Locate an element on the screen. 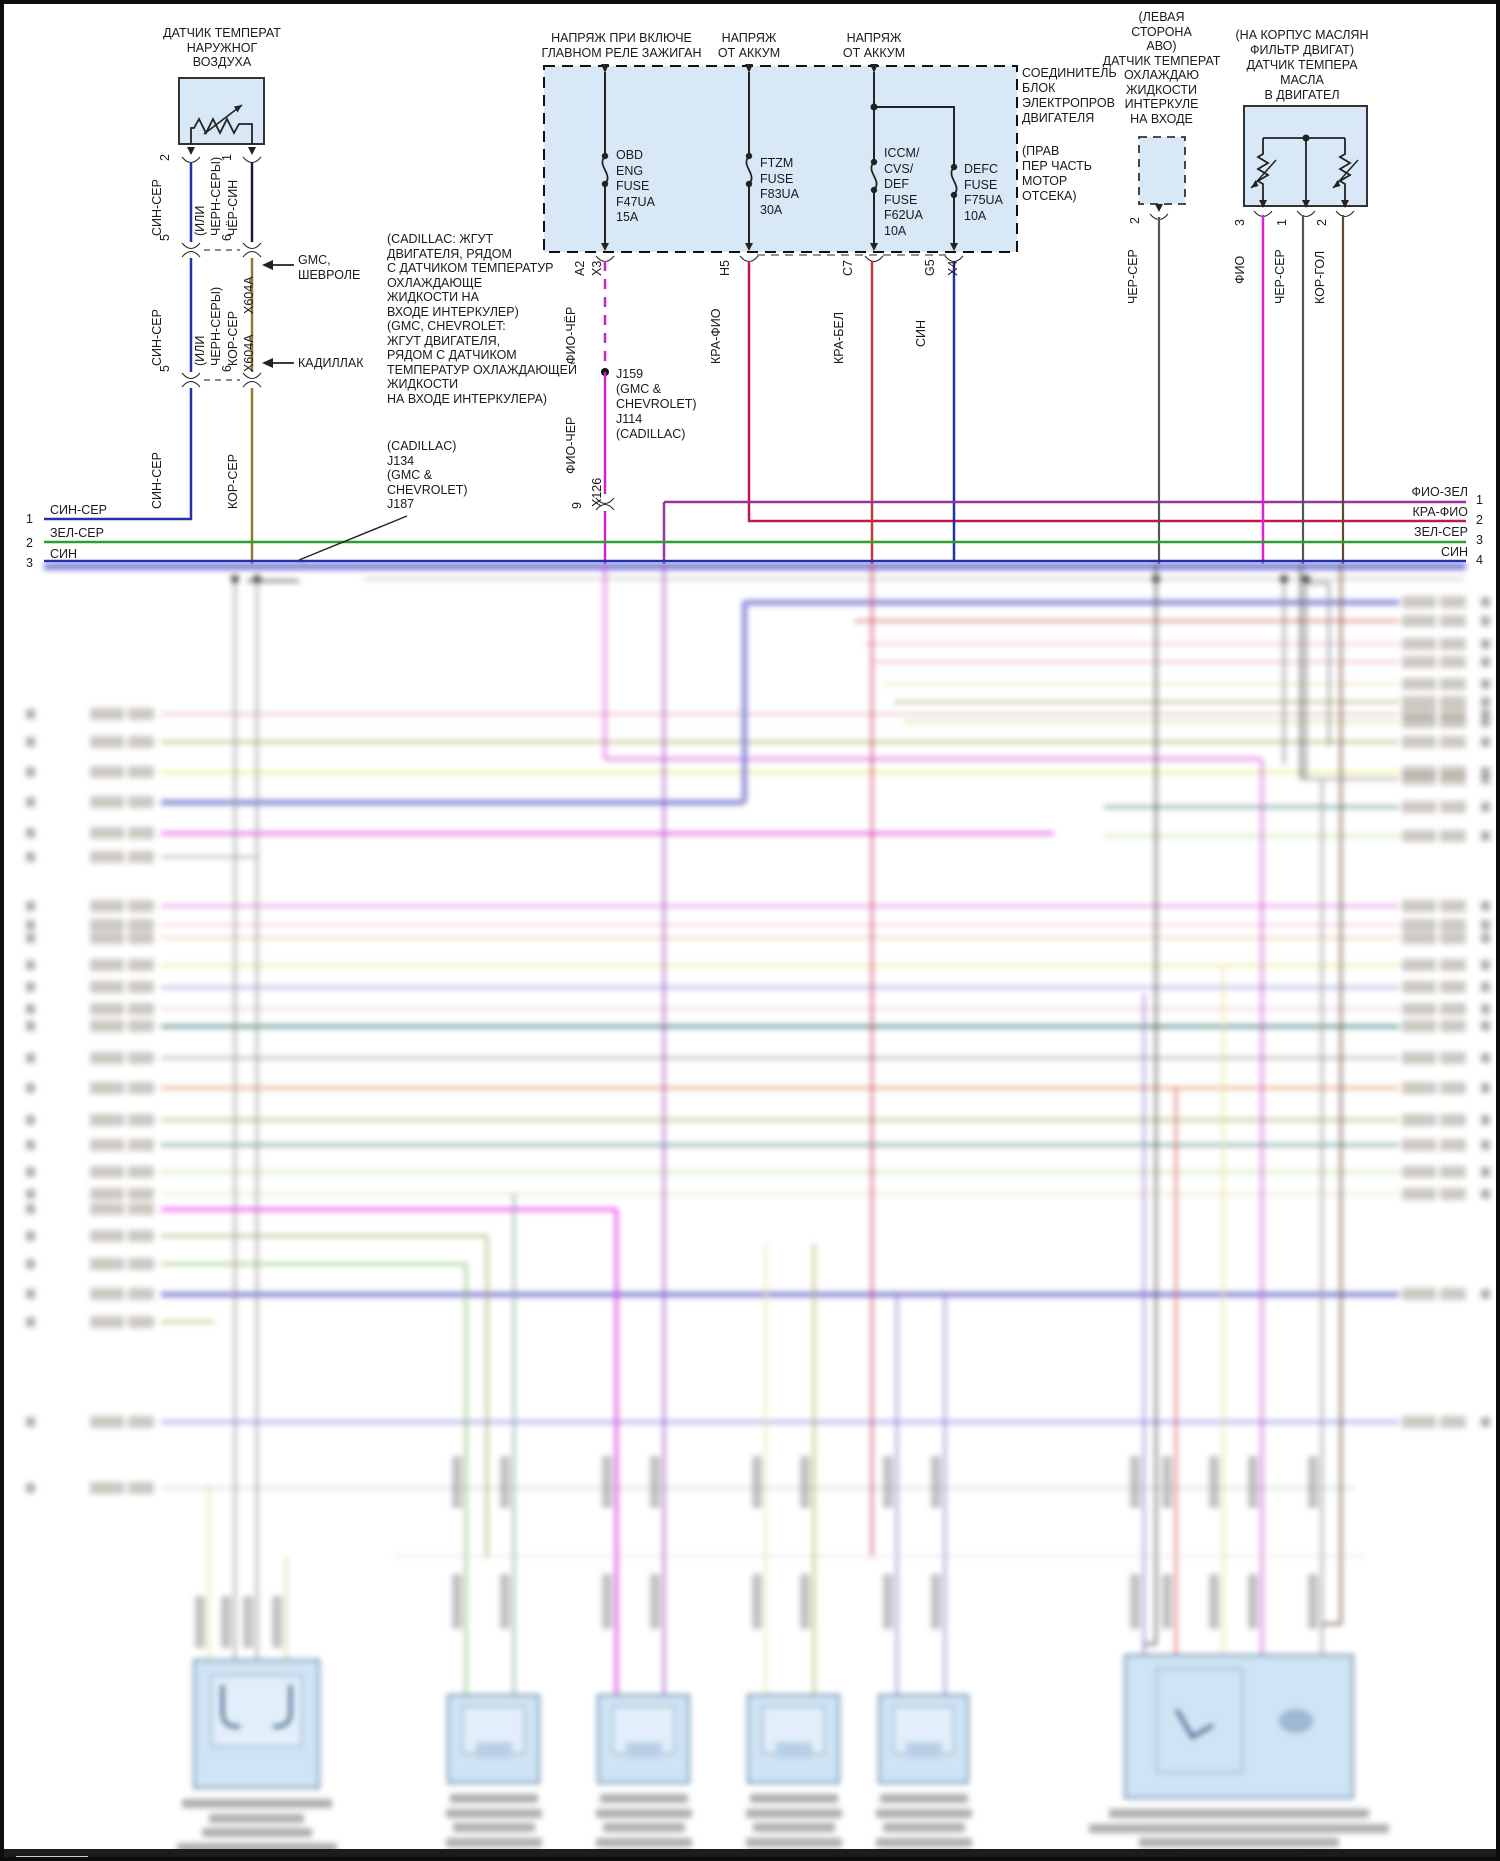  pin-x3: X3 is located at coordinates (597, 268).